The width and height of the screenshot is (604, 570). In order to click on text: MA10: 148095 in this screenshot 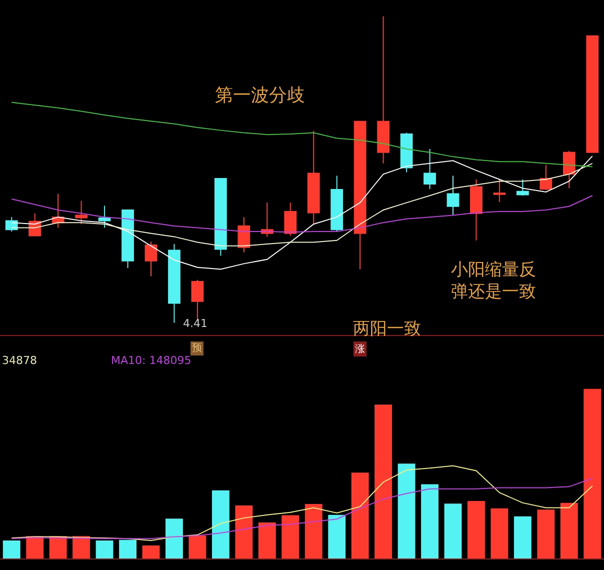, I will do `click(151, 360)`.